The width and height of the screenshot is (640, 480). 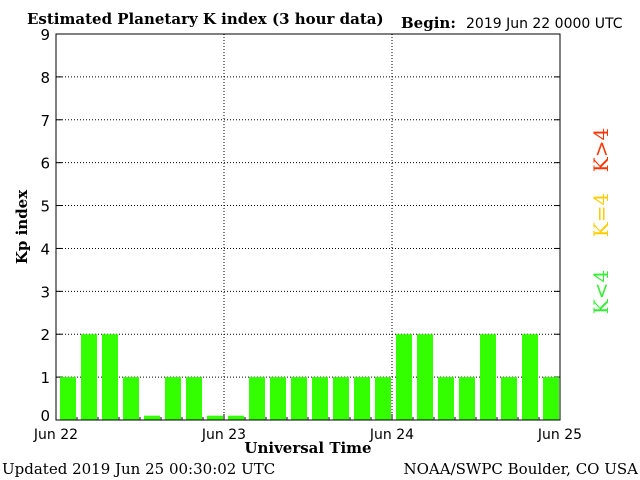 What do you see at coordinates (559, 435) in the screenshot?
I see `x-tick-label: Jun 25` at bounding box center [559, 435].